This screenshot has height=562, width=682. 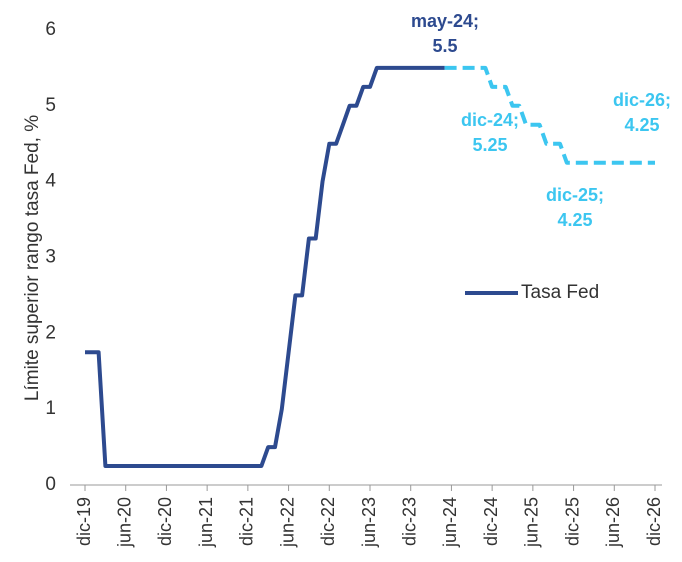 What do you see at coordinates (206, 522) in the screenshot?
I see `x-tick-label: jun-21` at bounding box center [206, 522].